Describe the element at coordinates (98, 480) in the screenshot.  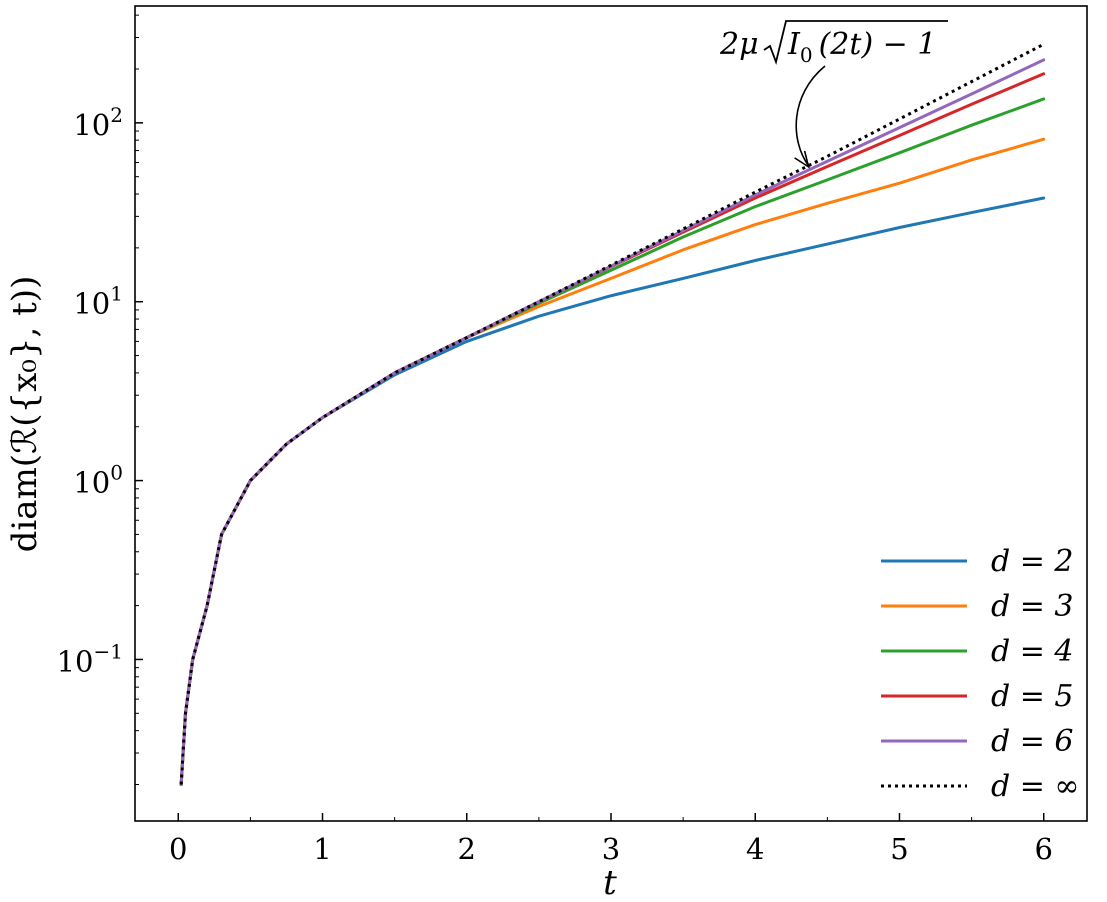
I see `y-tick-label: 10⁰` at that location.